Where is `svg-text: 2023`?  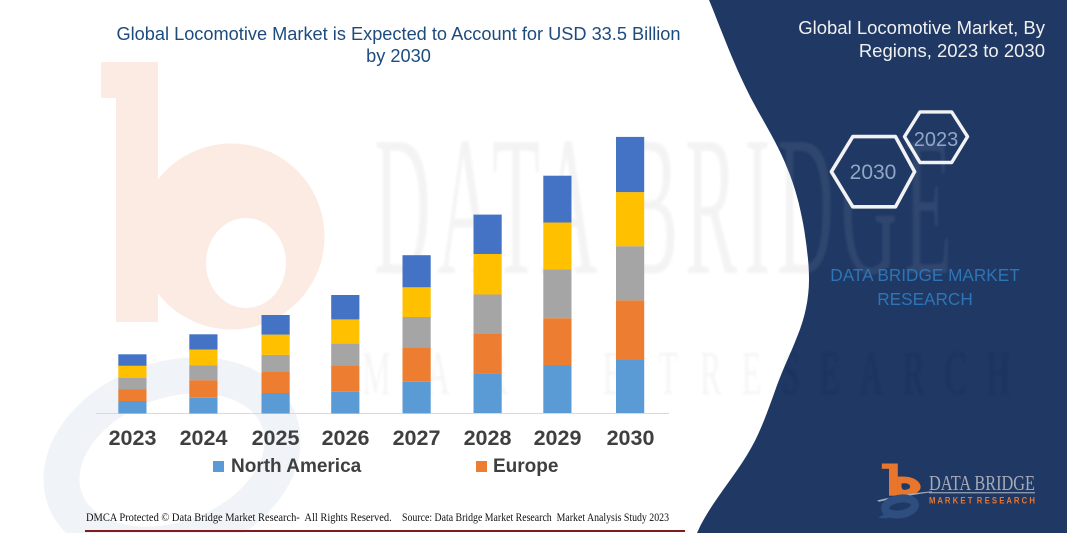
svg-text: 2023 is located at coordinates (936, 140).